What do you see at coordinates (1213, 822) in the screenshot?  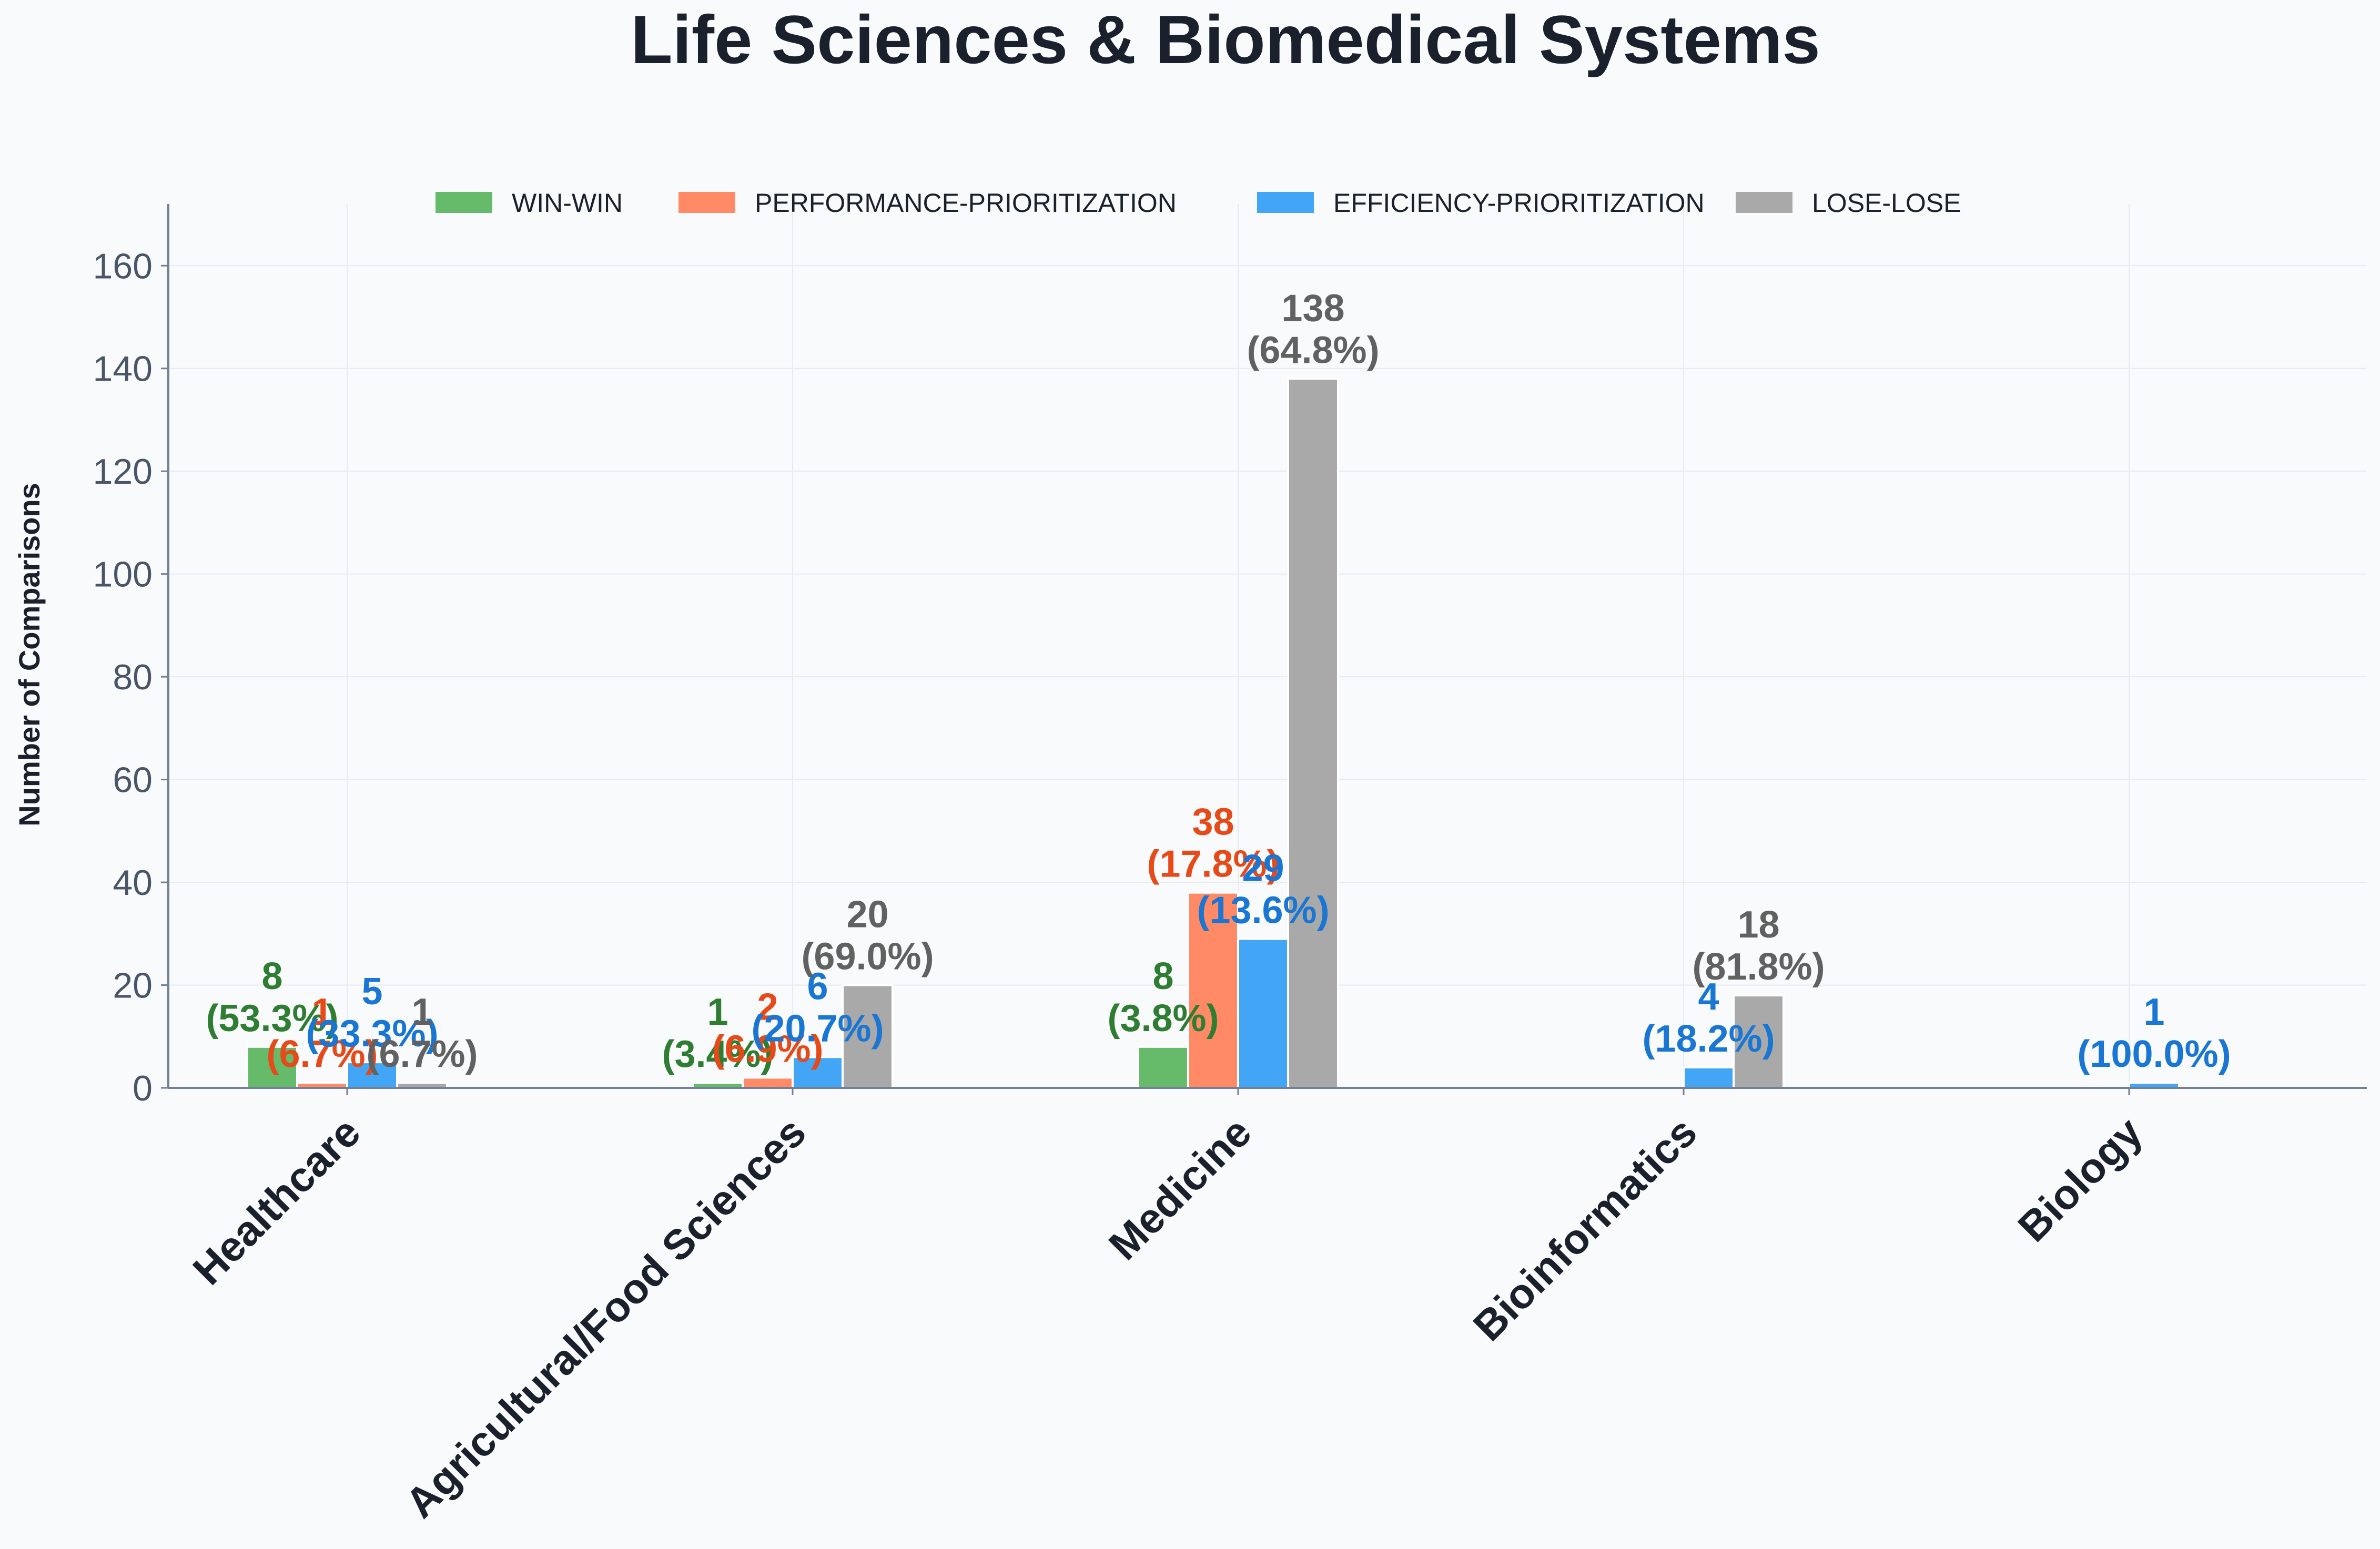 I see `data-label-value: 38` at bounding box center [1213, 822].